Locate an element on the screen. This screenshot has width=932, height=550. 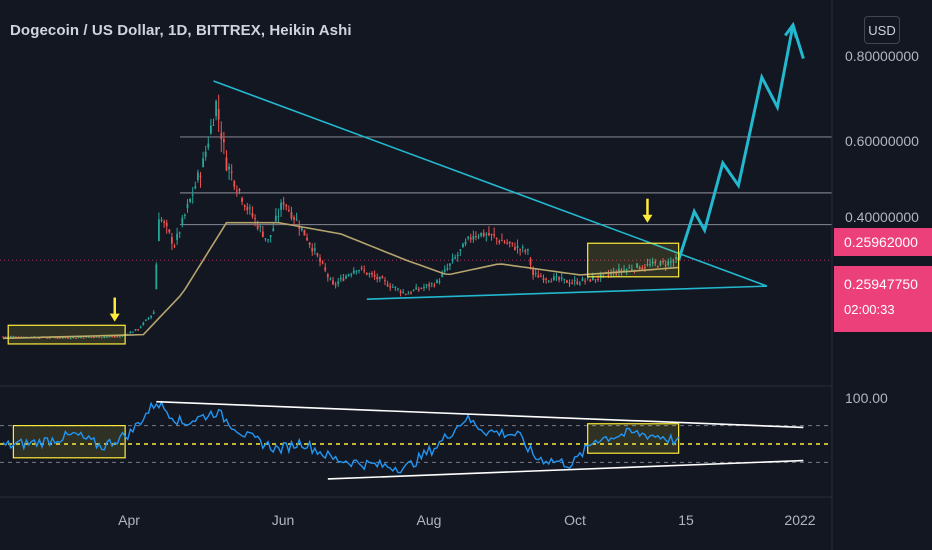
time-tick-1: Jun is located at coordinates (283, 520).